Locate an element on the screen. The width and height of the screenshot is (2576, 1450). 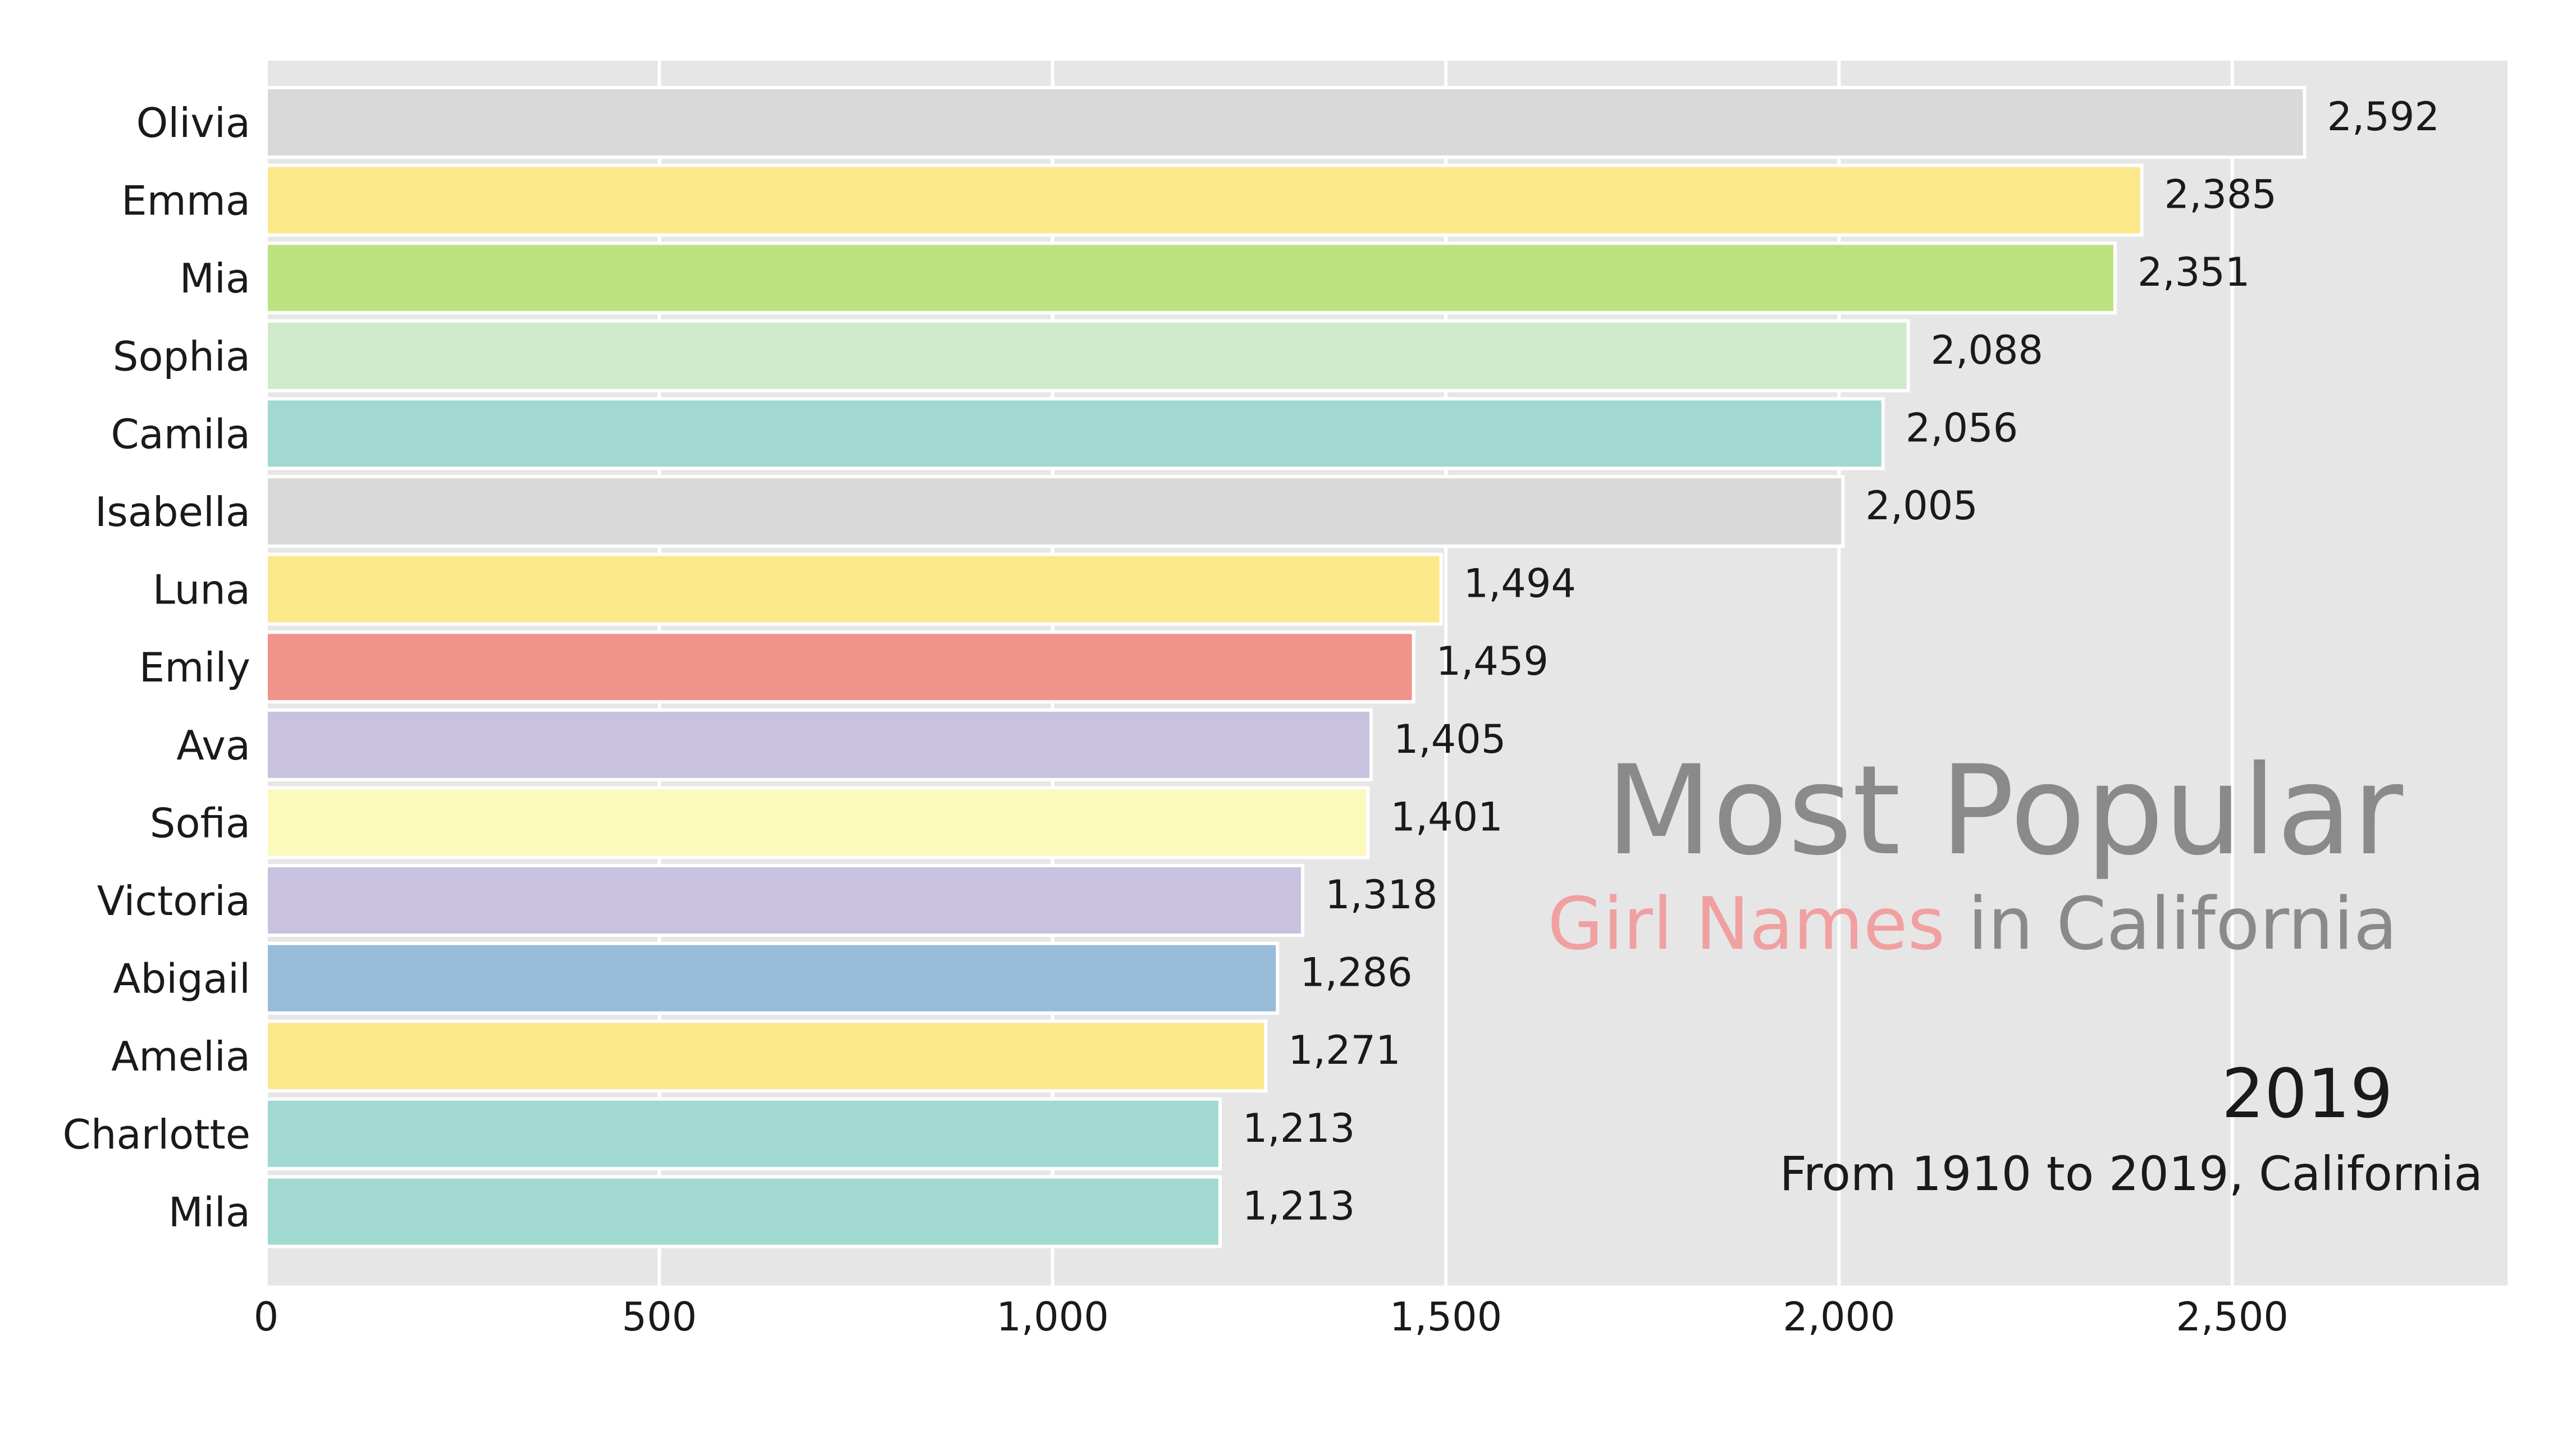
x-tick-label: 0 is located at coordinates (266, 1317).